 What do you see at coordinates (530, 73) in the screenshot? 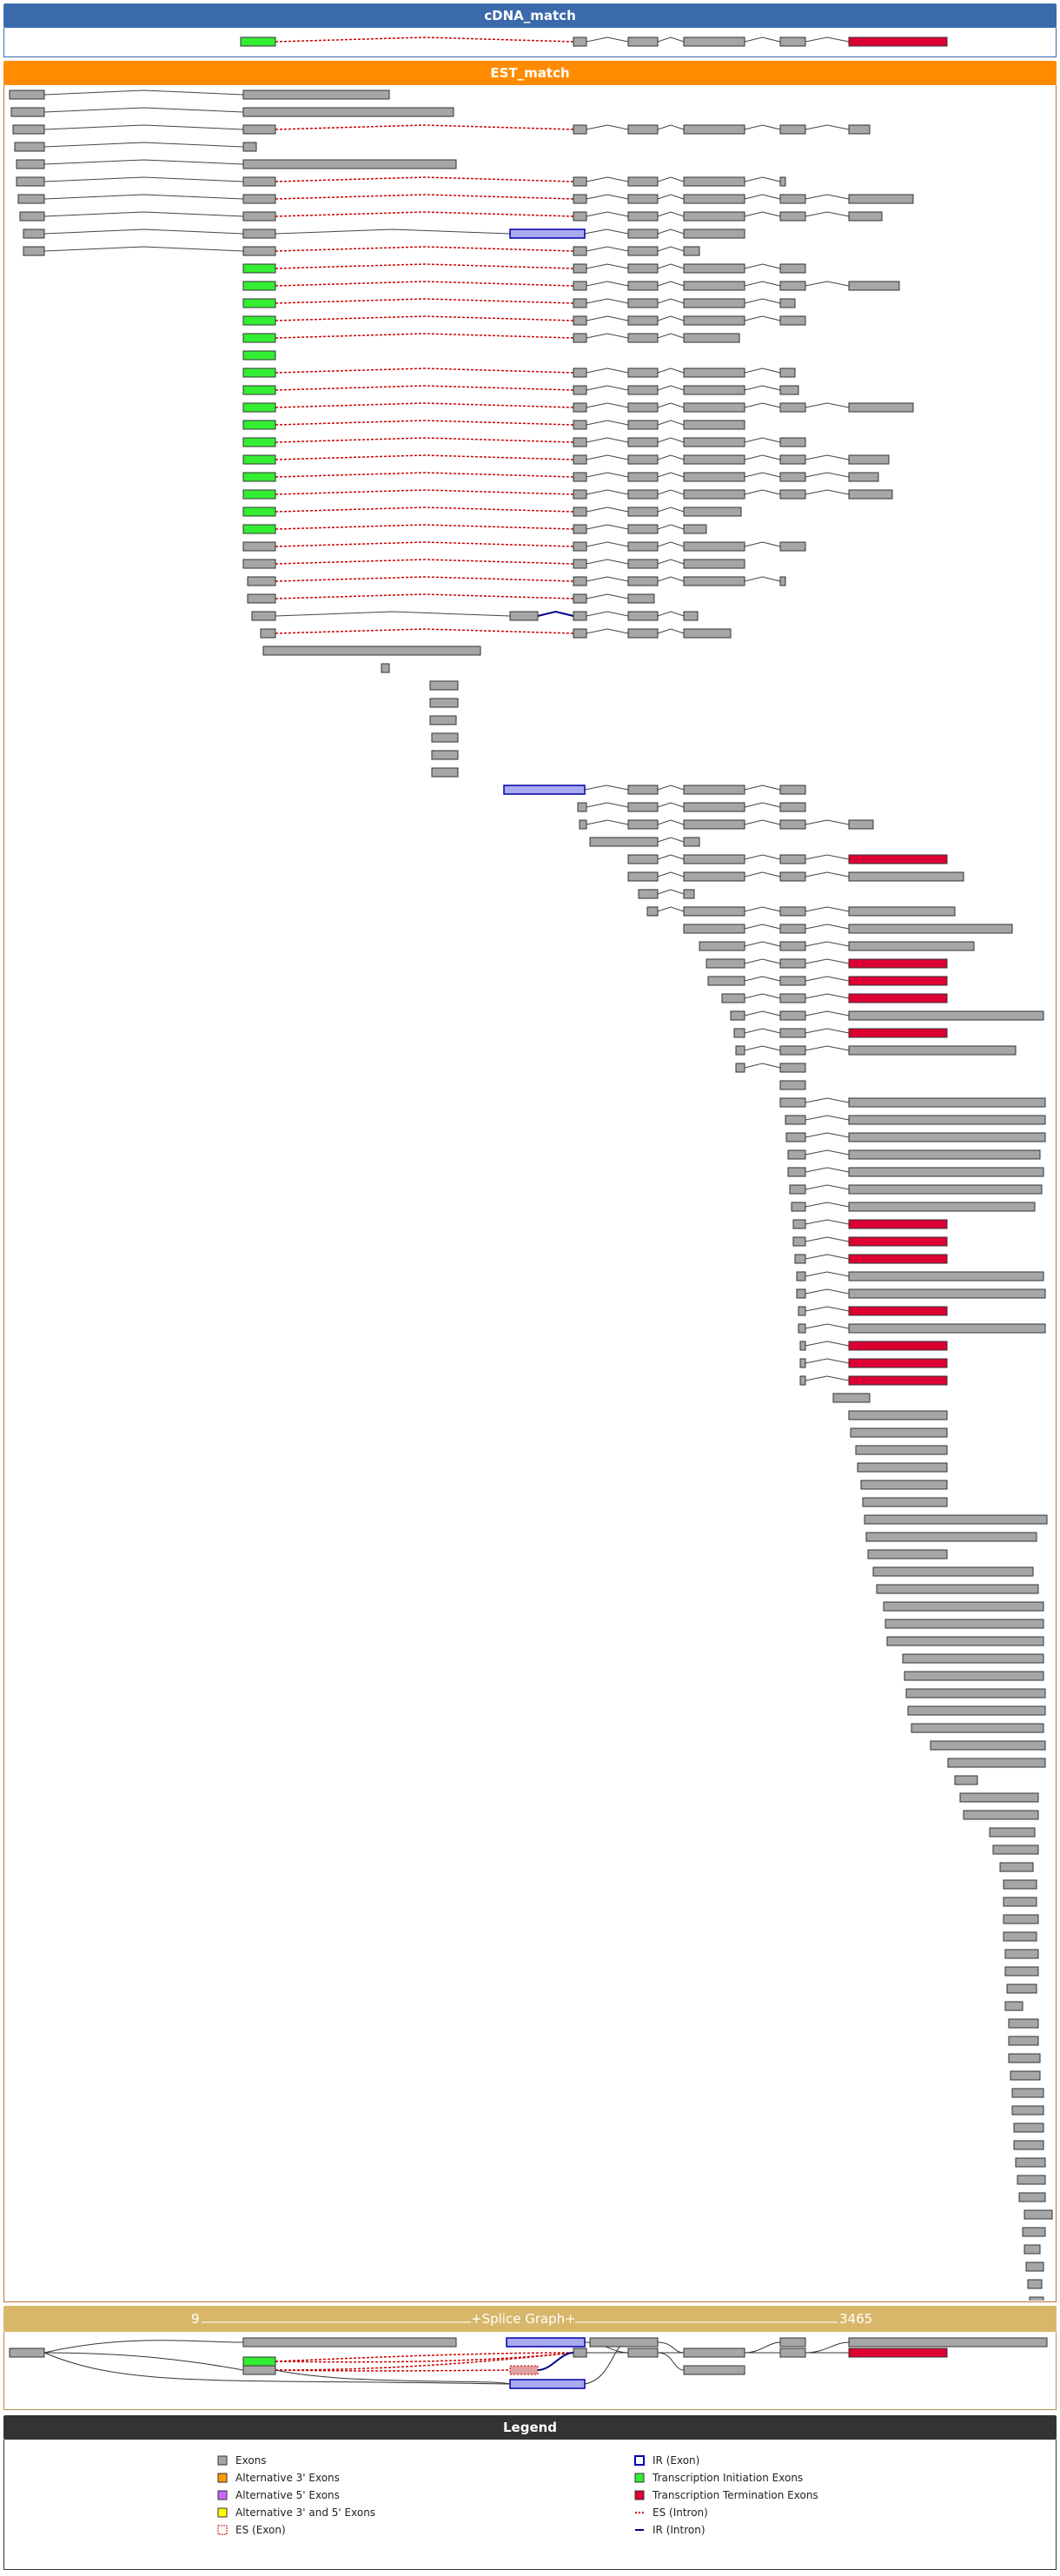
I see `est-match-title: EST_match` at bounding box center [530, 73].